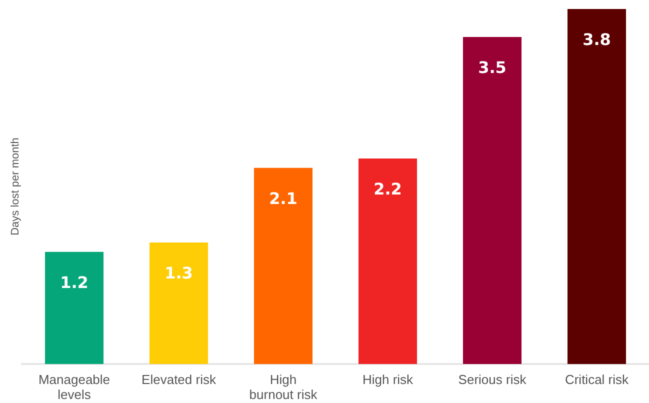  I want to click on x-tick-label: Elevated risk, so click(179, 380).